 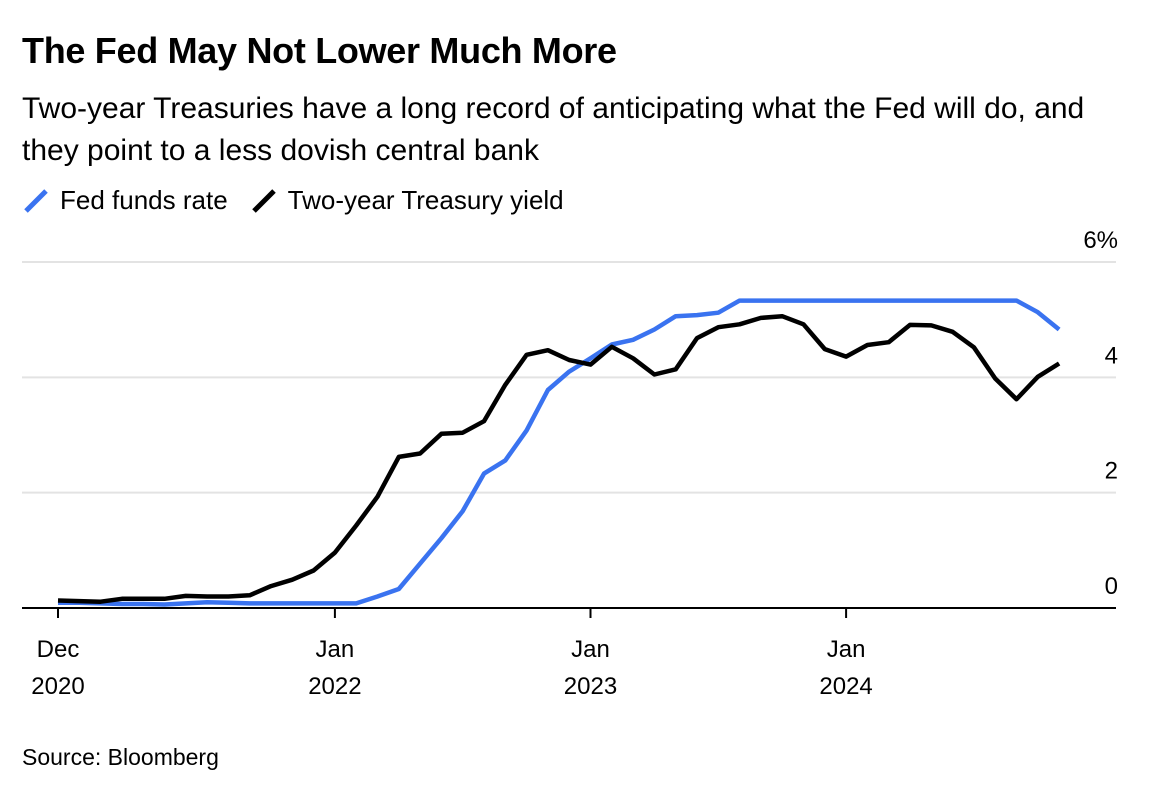 What do you see at coordinates (1111, 471) in the screenshot?
I see `y-tick-label: 2` at bounding box center [1111, 471].